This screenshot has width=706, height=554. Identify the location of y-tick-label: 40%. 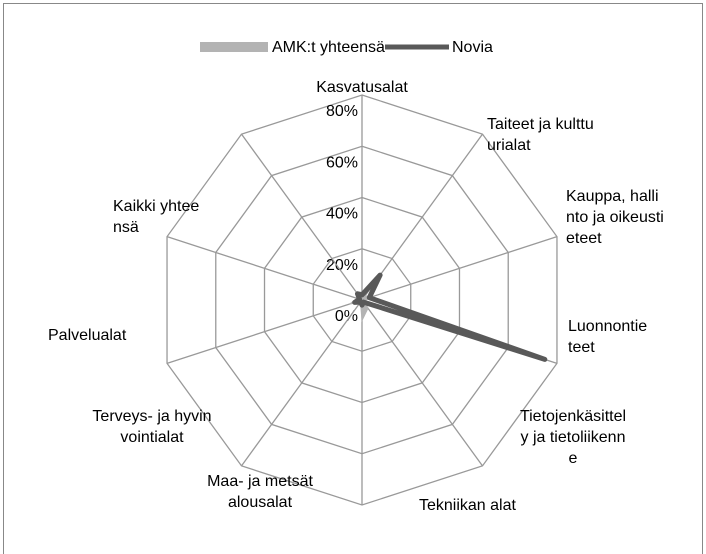
(342, 214).